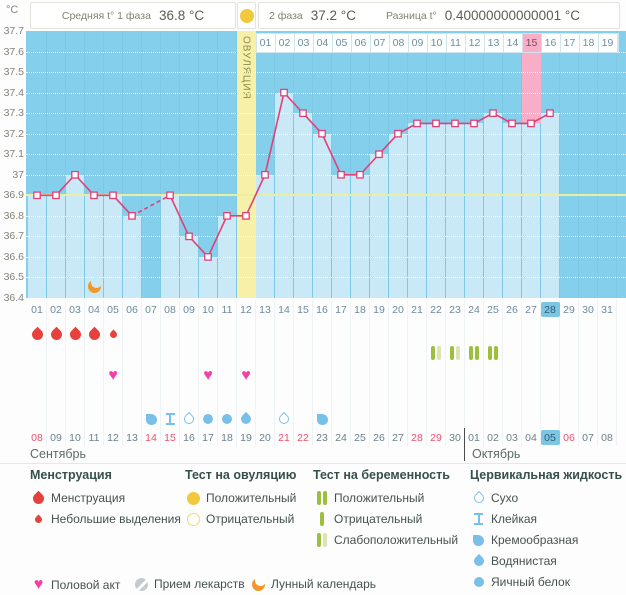  What do you see at coordinates (170, 309) in the screenshot?
I see `cycle-day-cell: 08` at bounding box center [170, 309].